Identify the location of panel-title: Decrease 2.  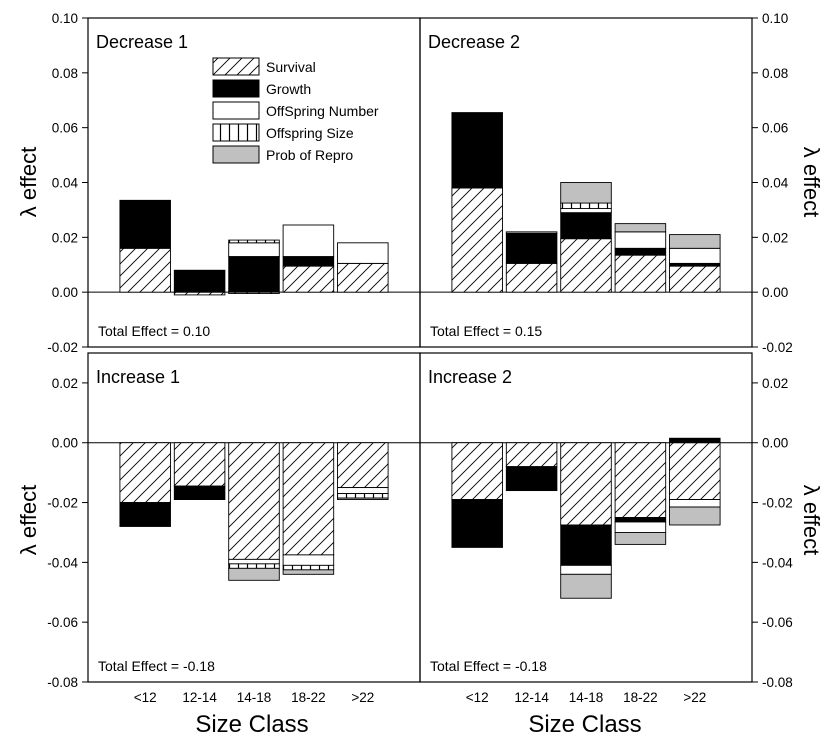
(474, 42).